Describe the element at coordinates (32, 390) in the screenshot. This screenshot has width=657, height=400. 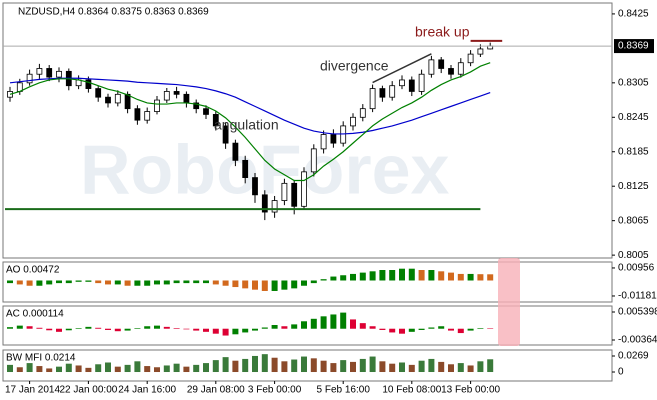
I see `x-tick-label: 17 Jan 2014` at that location.